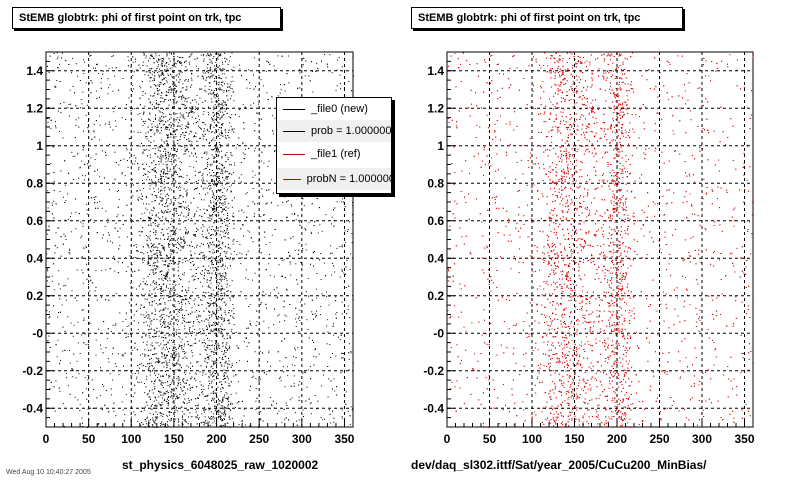 The width and height of the screenshot is (800, 480). I want to click on x-tick-label-left-1: 50, so click(89, 439).